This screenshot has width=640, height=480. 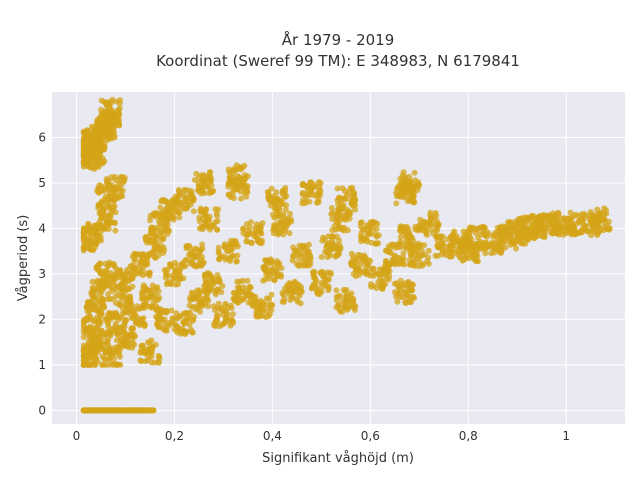 I want to click on y-tick-labels: 0 1 2 3 4 5 6, so click(x=42, y=273).